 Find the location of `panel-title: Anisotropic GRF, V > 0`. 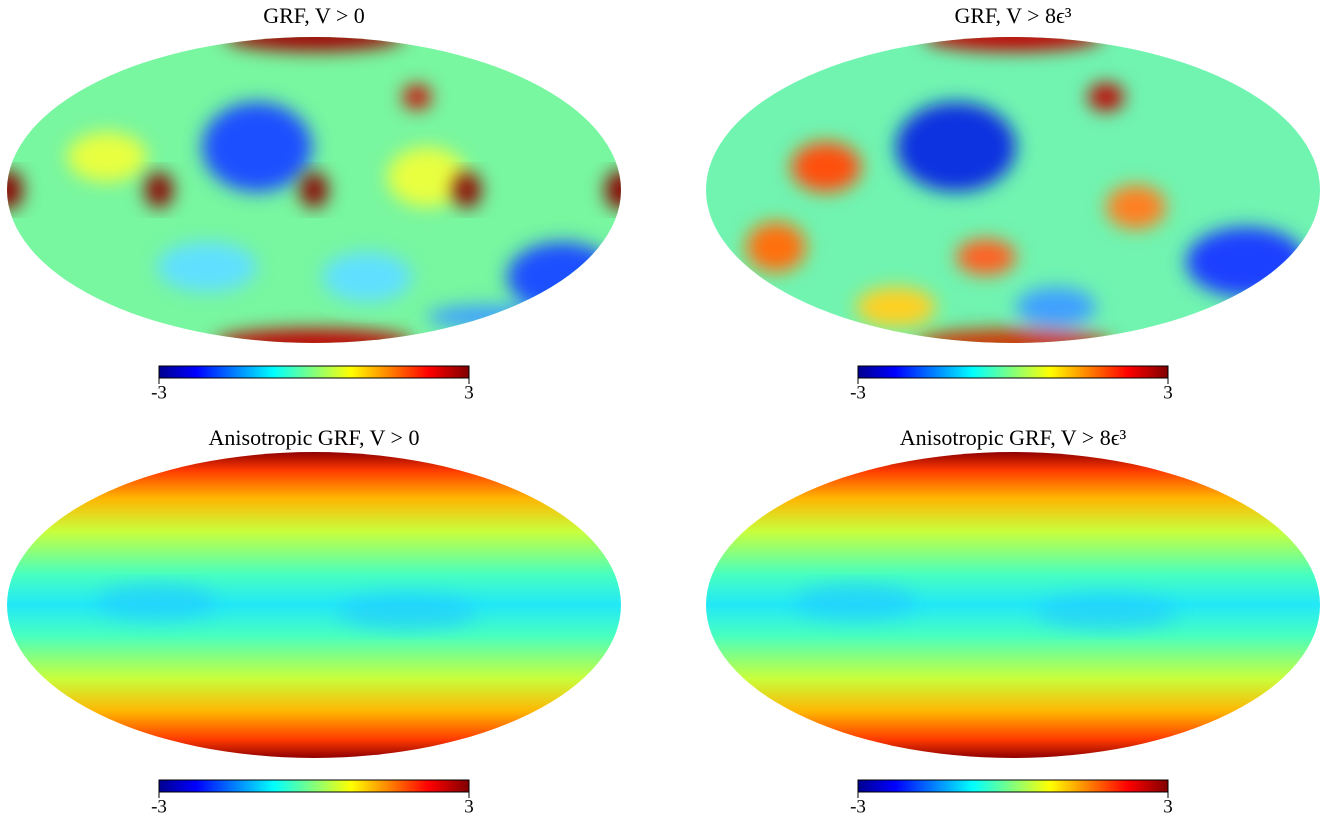

panel-title: Anisotropic GRF, V > 0 is located at coordinates (314, 437).